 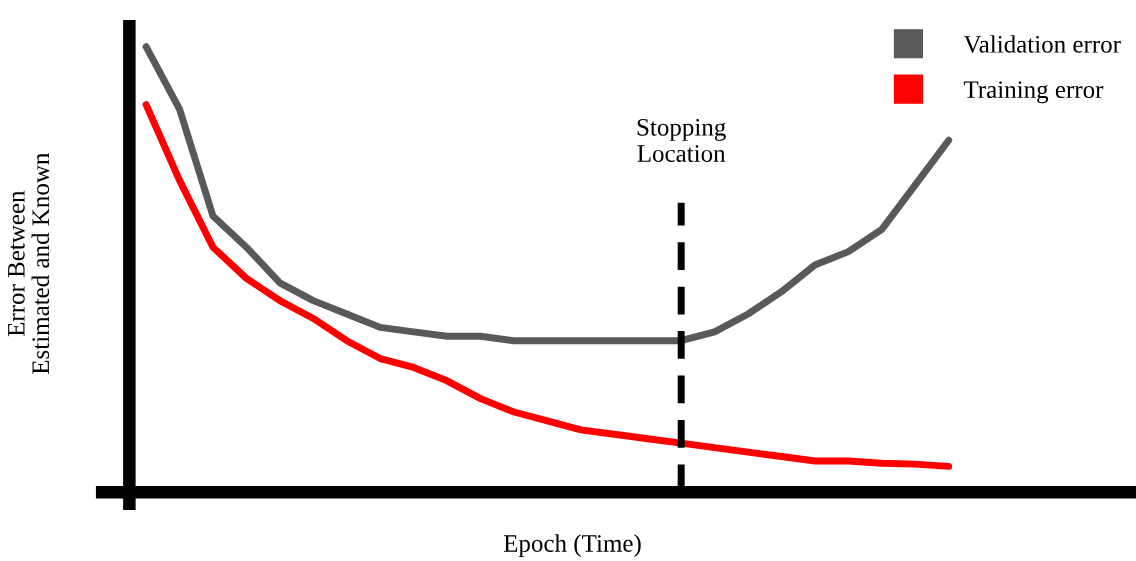 What do you see at coordinates (572, 545) in the screenshot?
I see `x-axis-title: Epoch (Time)` at bounding box center [572, 545].